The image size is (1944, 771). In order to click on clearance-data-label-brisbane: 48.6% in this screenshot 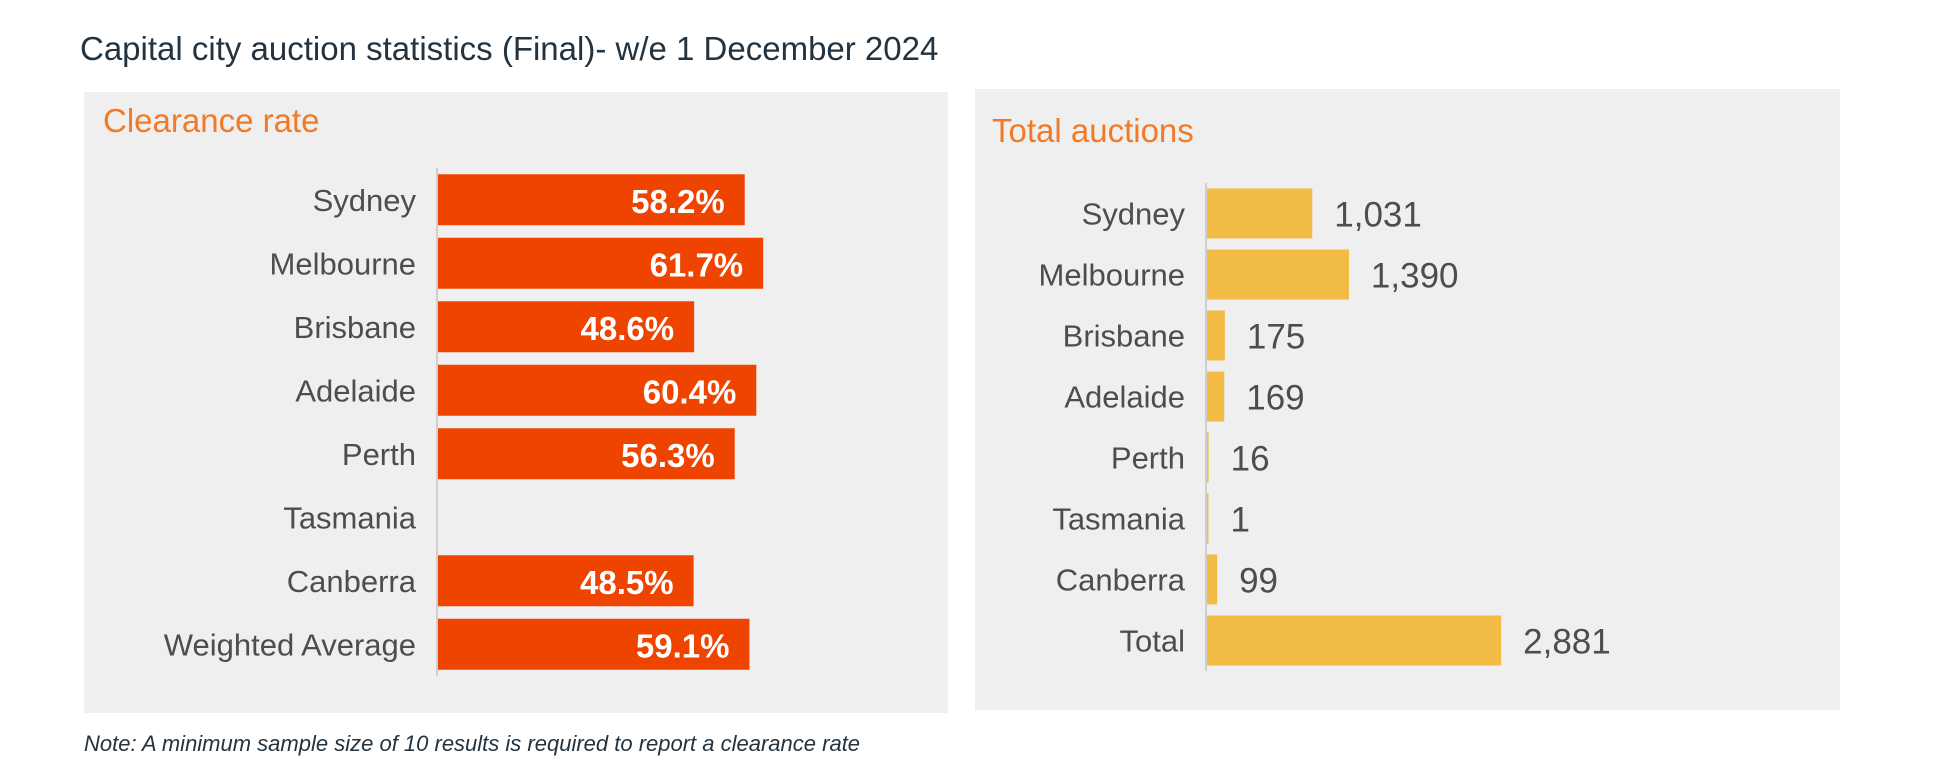, I will do `click(628, 328)`.